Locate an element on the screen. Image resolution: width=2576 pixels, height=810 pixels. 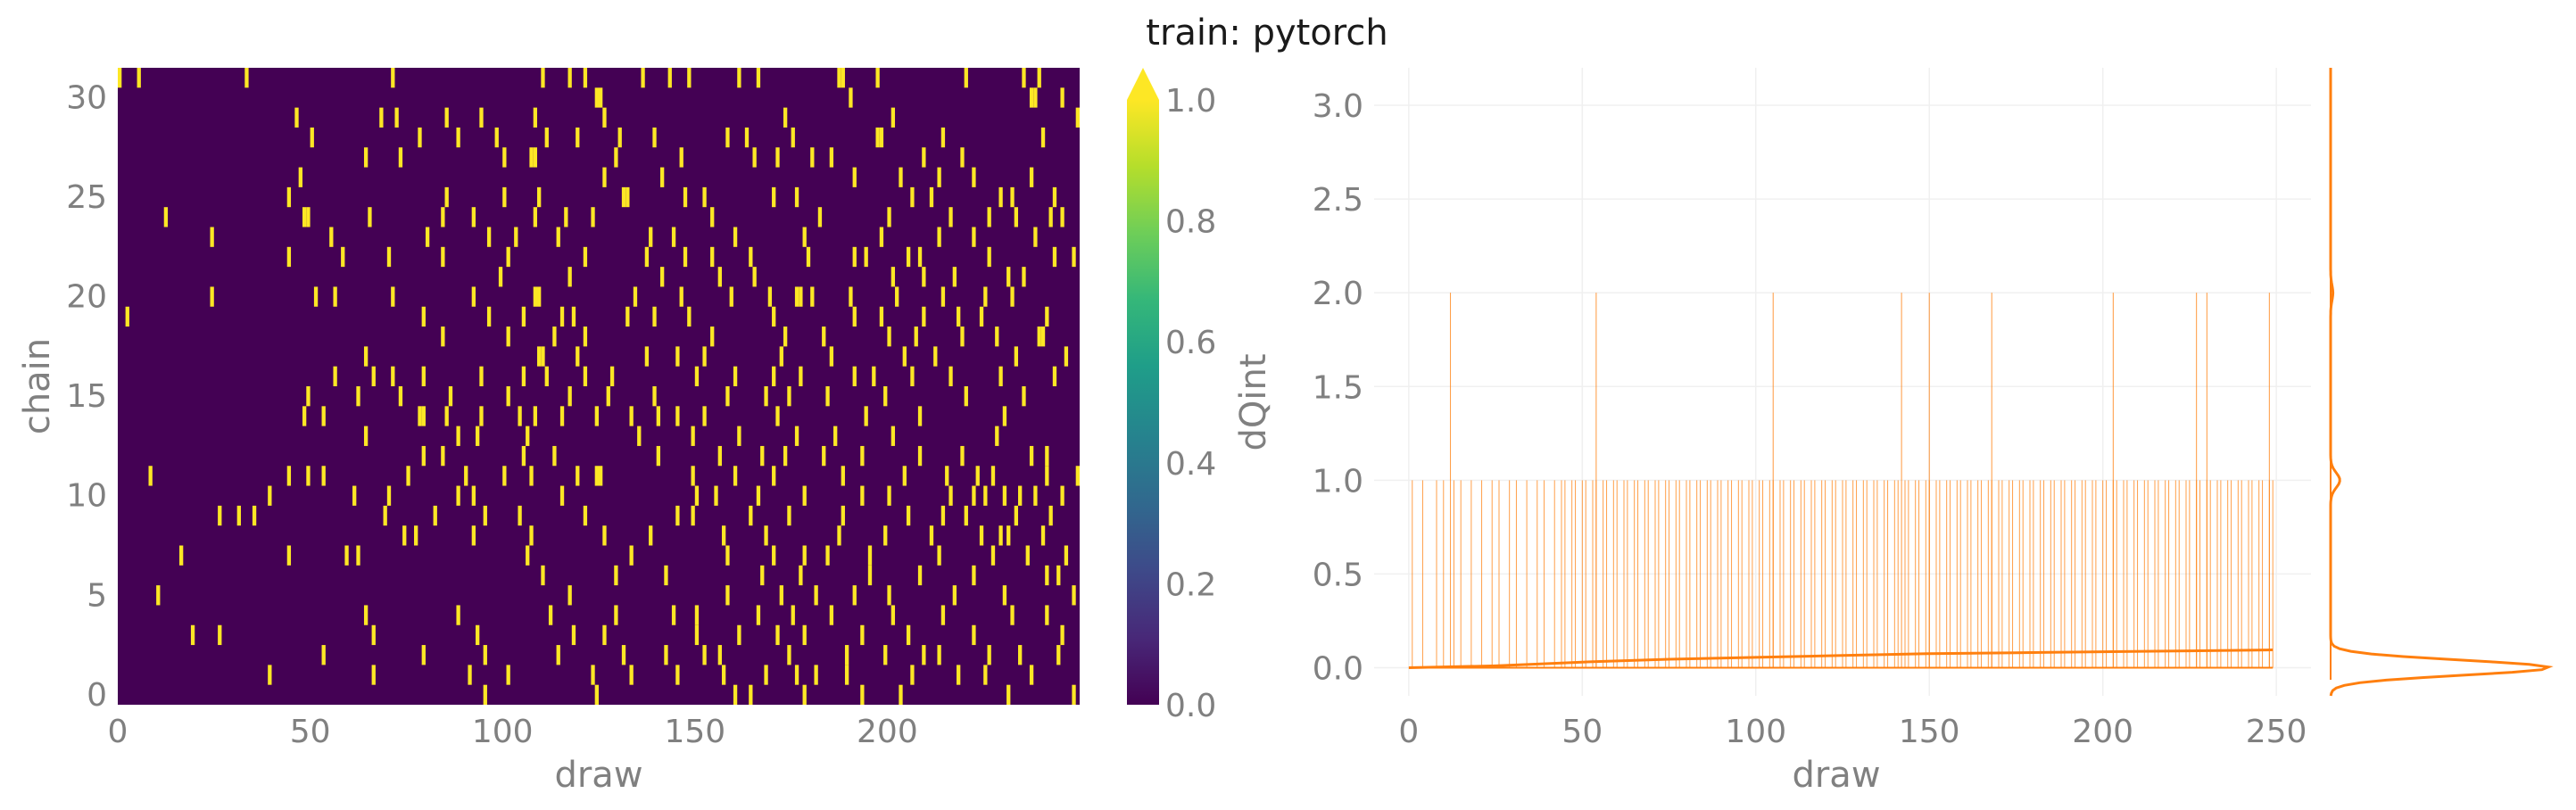
heatmap-x-tick-label: 0 is located at coordinates (118, 732).